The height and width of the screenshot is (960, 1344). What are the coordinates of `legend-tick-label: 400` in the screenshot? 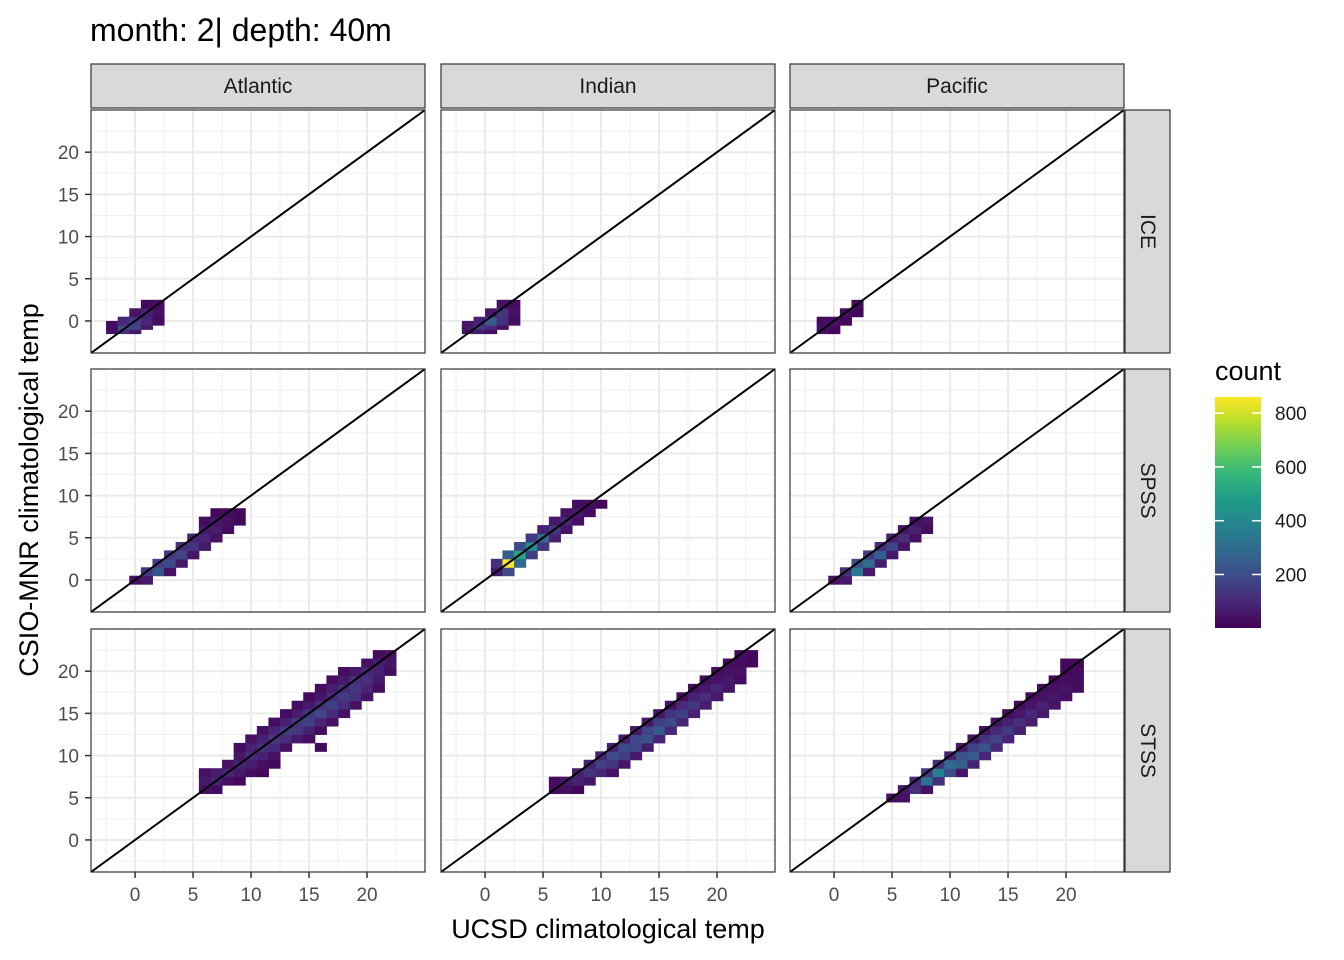 It's located at (1291, 522).